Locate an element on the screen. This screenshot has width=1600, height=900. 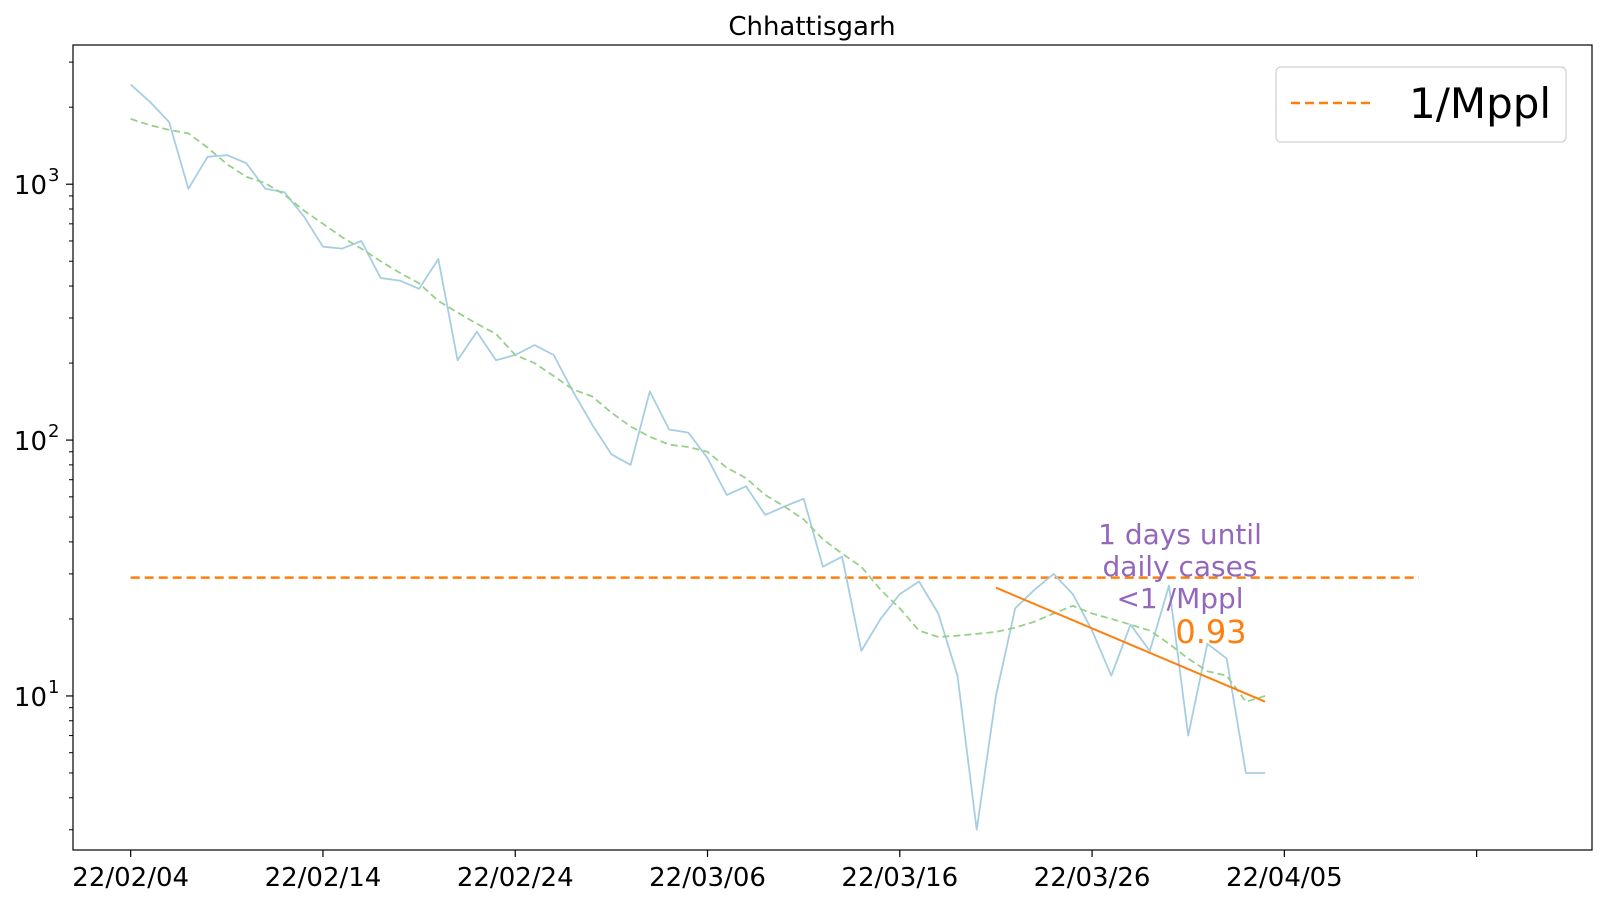
x-tick-label: 22/02/14 is located at coordinates (323, 878).